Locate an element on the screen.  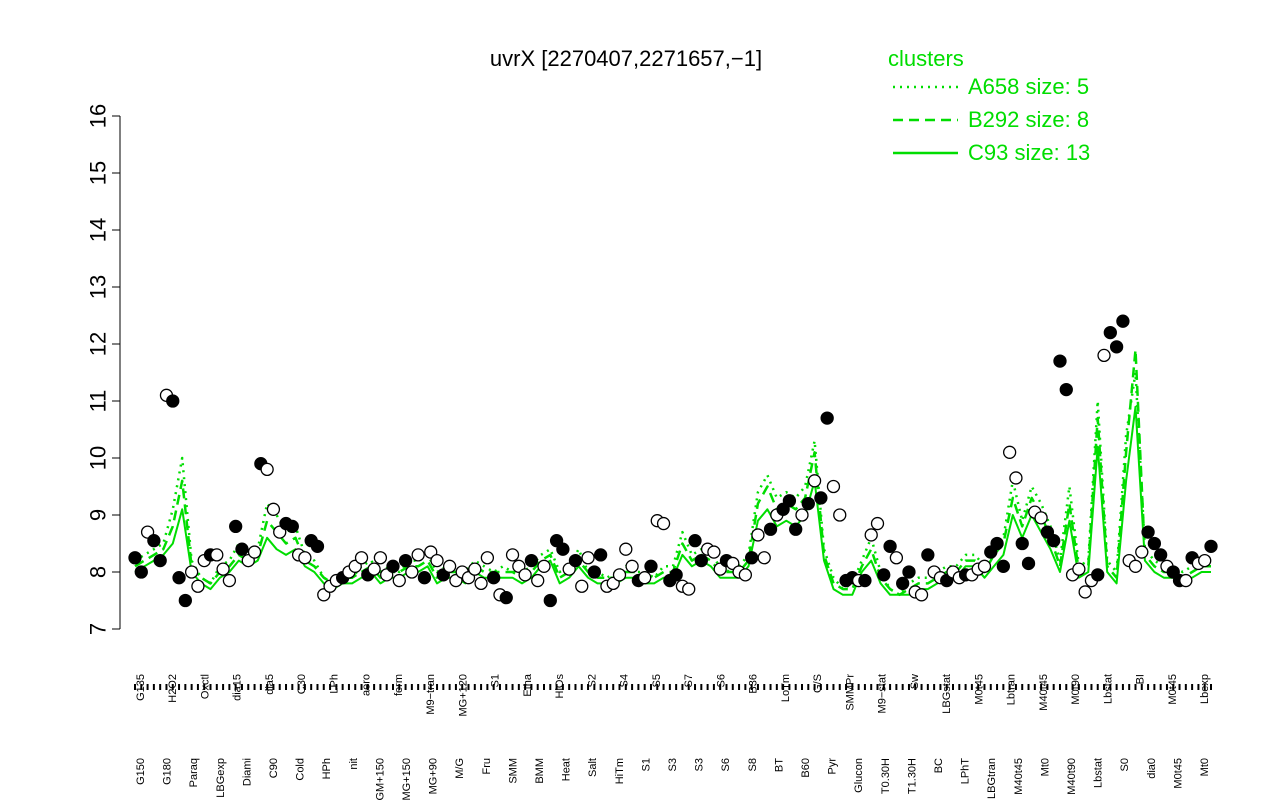
x-tick-label: Diami is located at coordinates (247, 772).